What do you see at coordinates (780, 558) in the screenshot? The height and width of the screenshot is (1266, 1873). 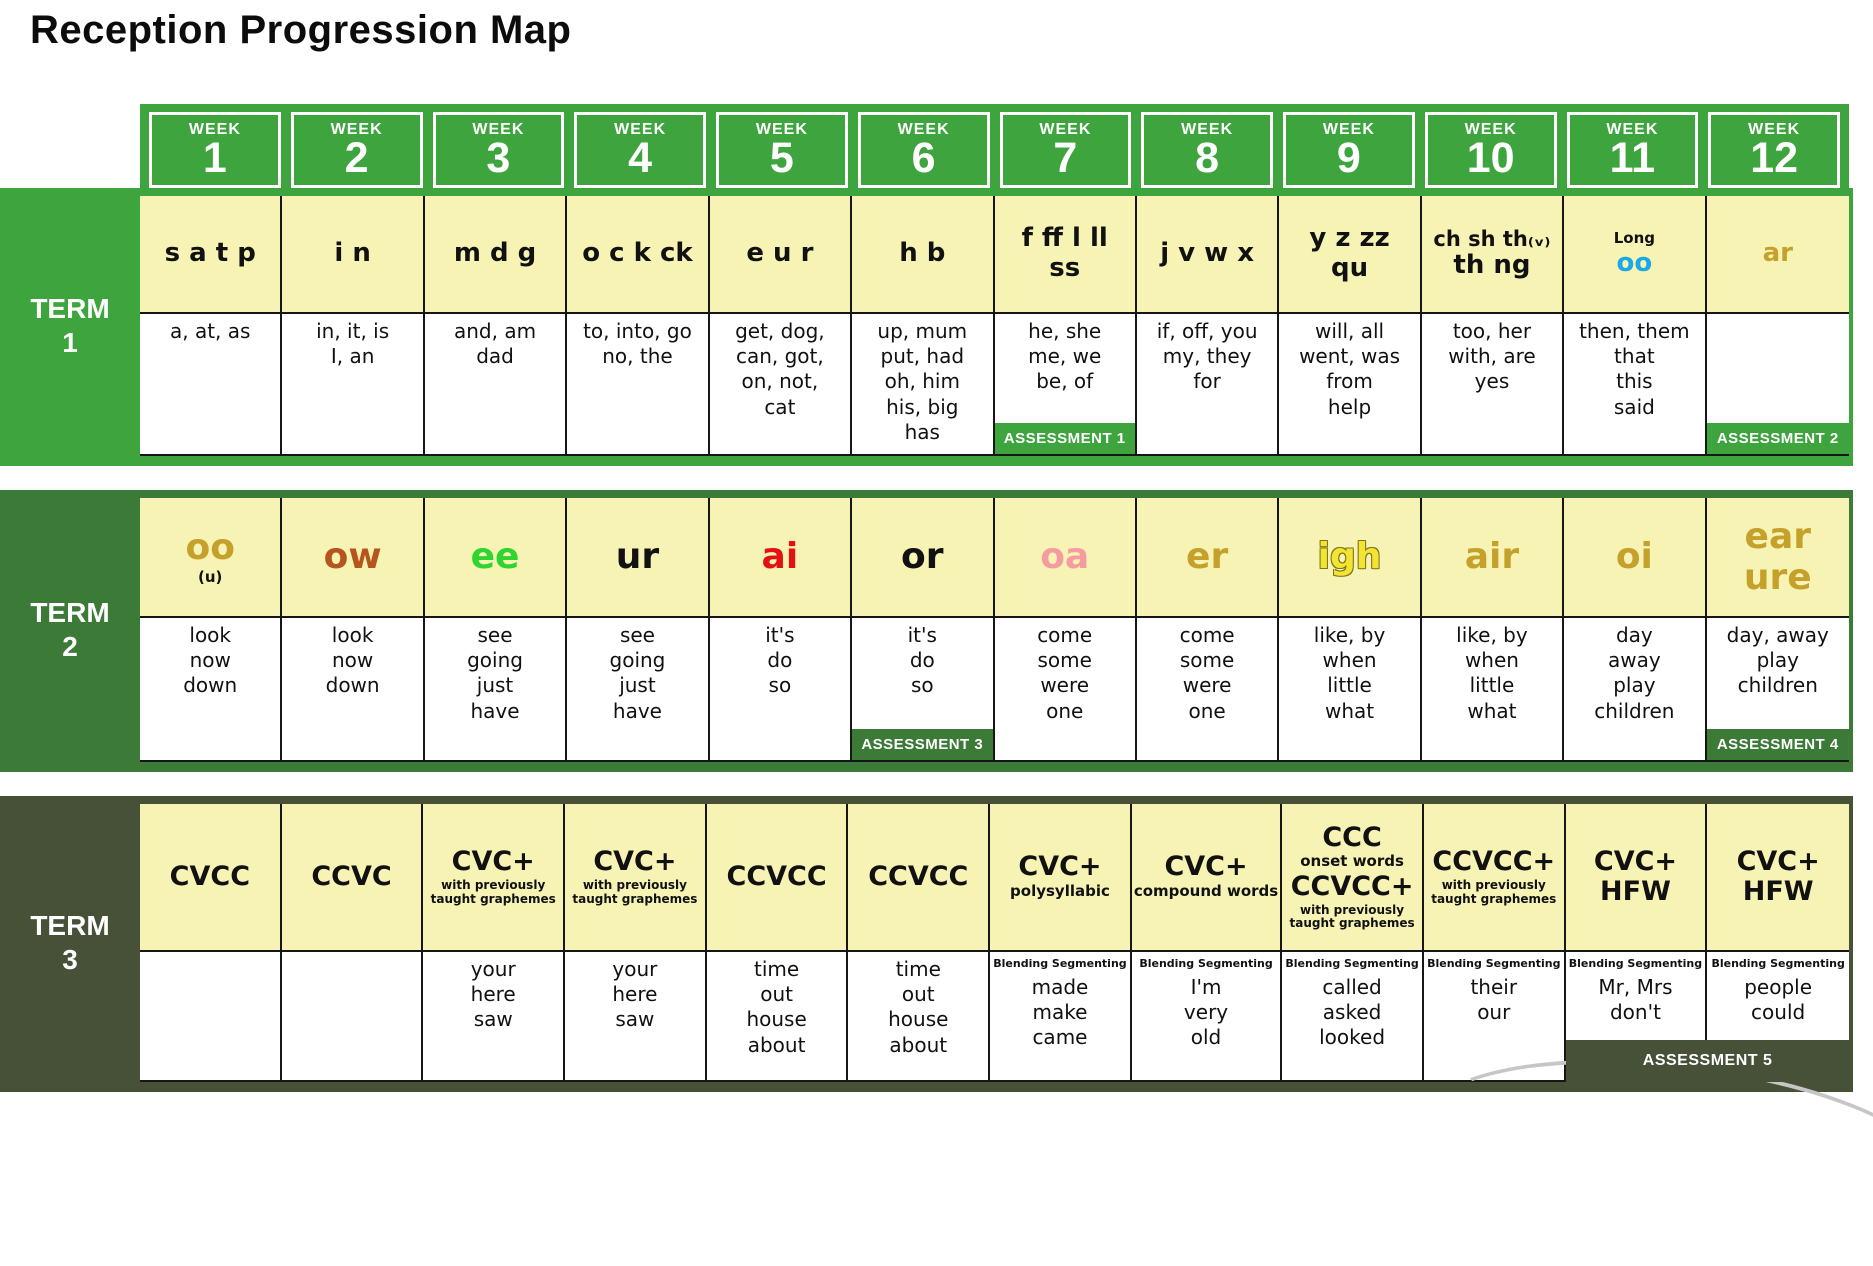 I see `phoneme-cell: ai` at bounding box center [780, 558].